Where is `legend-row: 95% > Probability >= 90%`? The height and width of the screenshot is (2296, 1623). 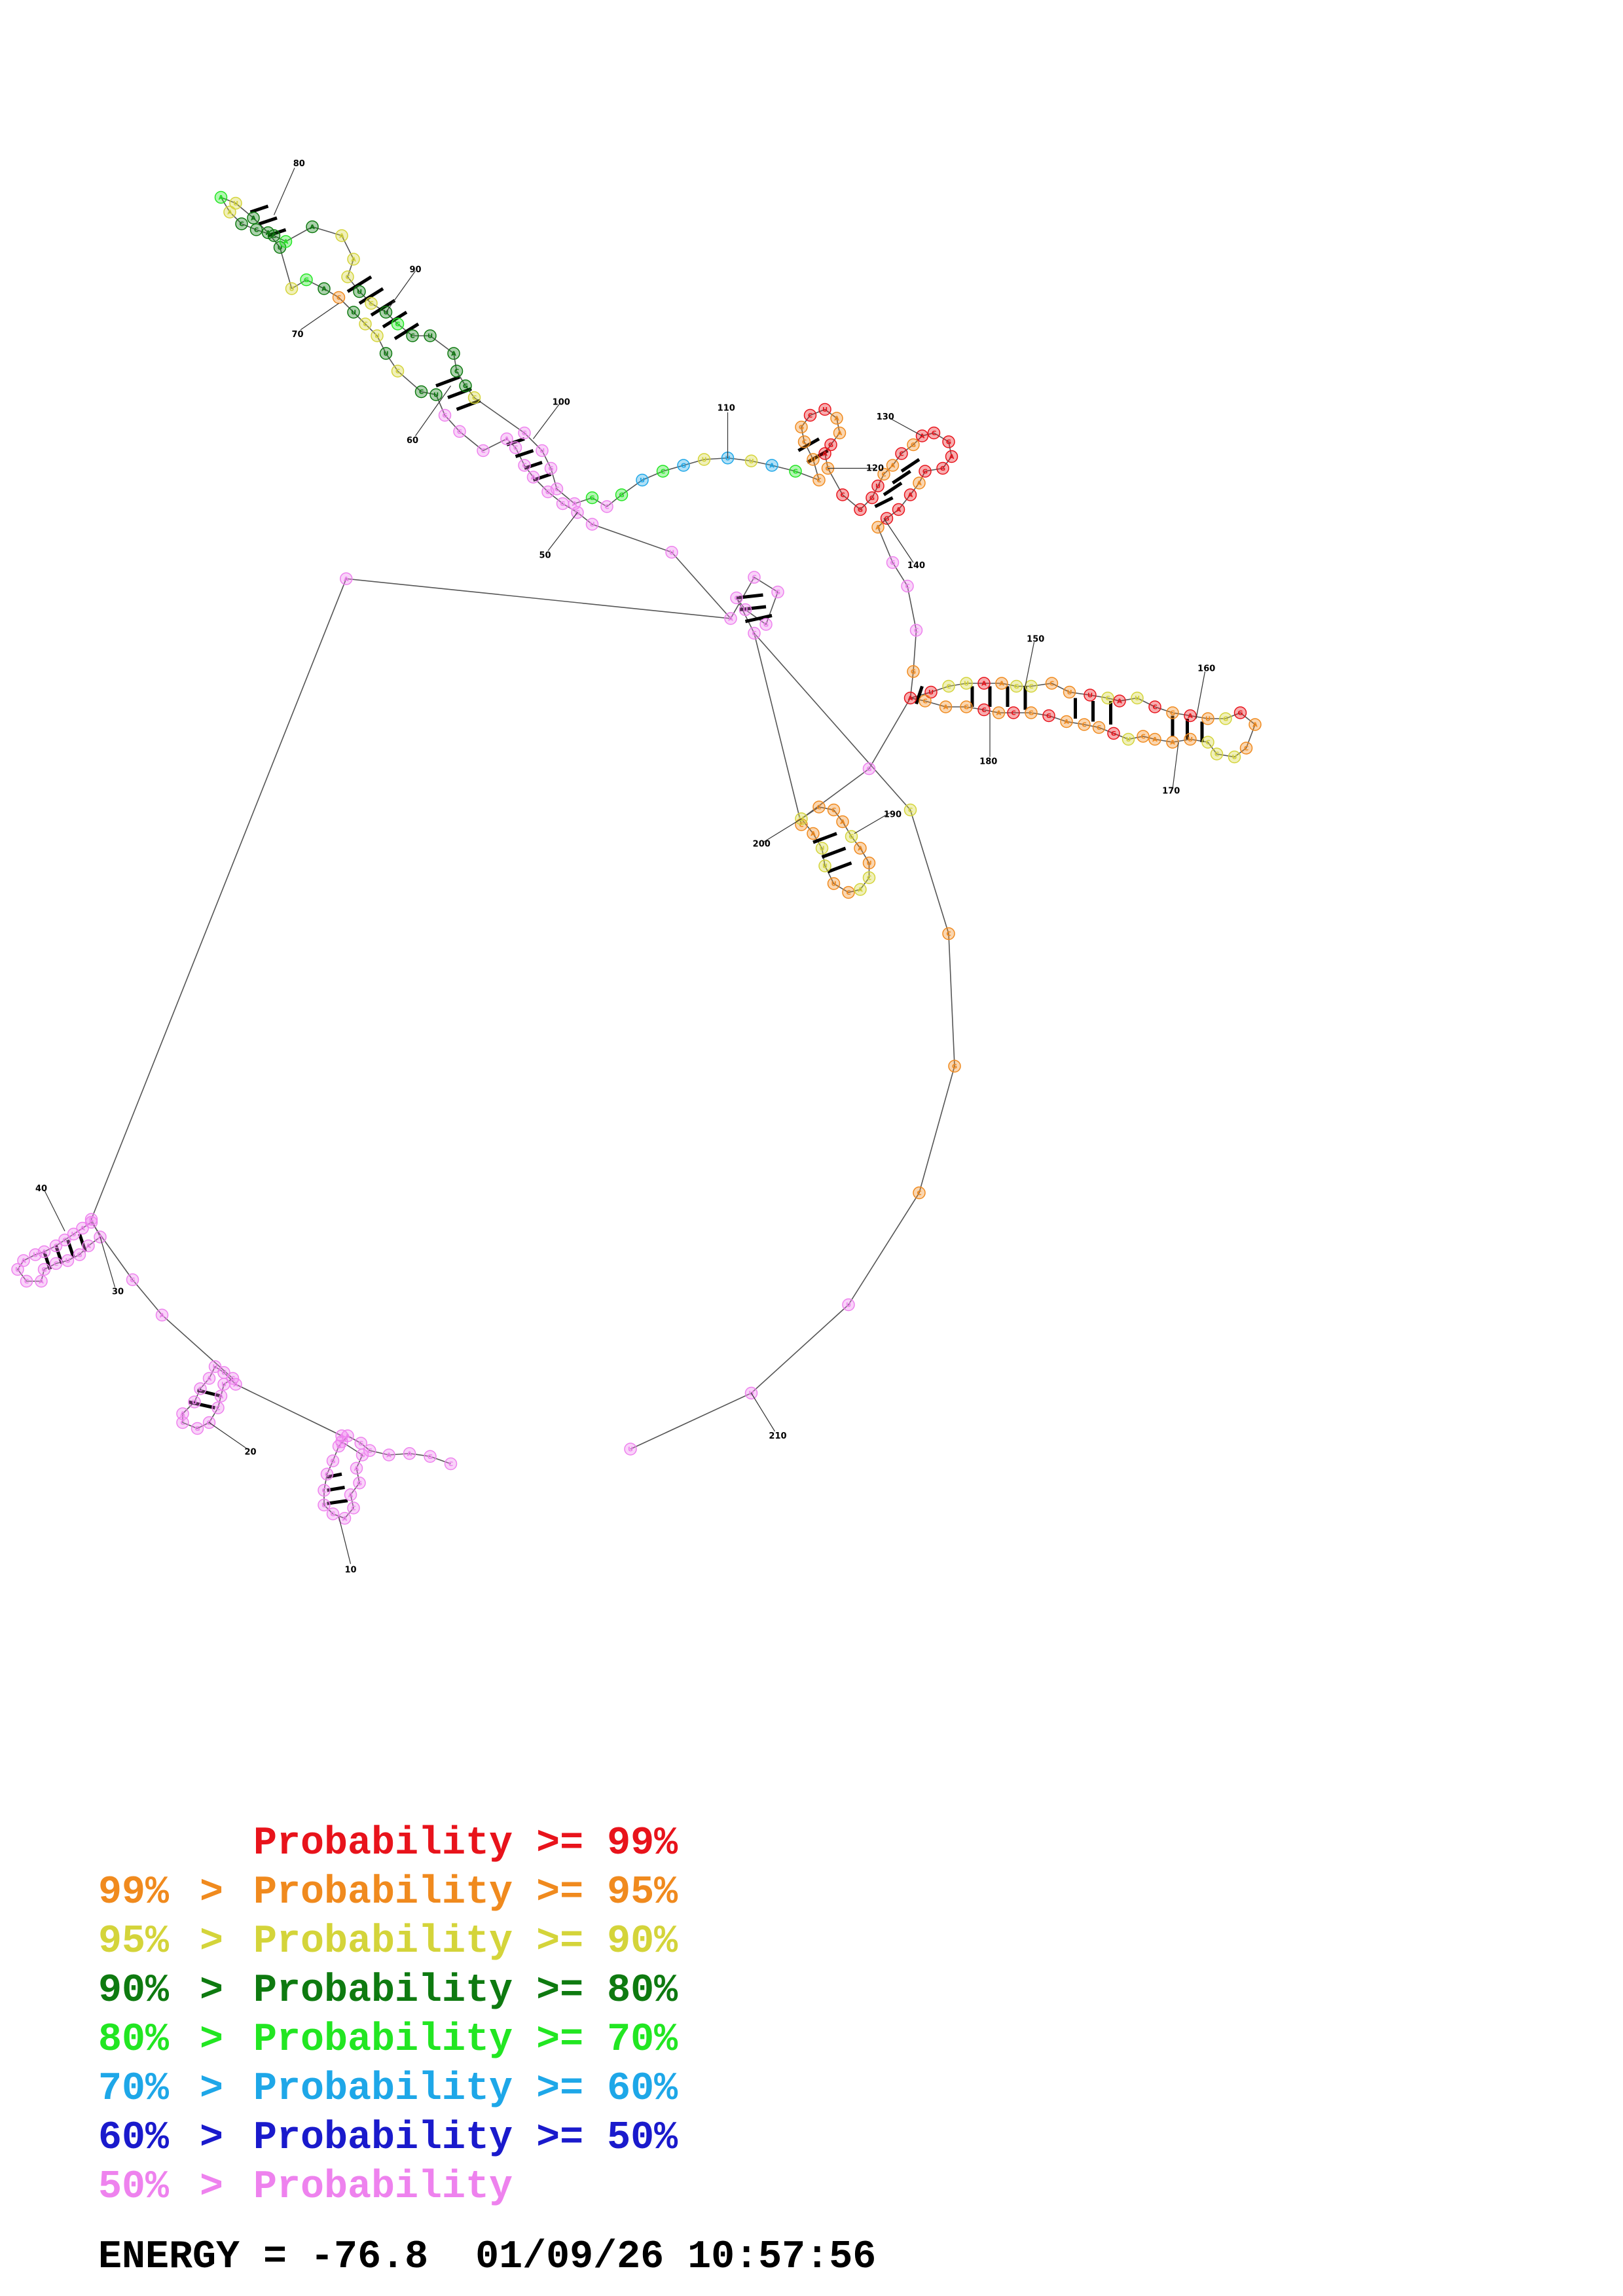
legend-row: 95% > Probability >= 90% is located at coordinates (720, 1942).